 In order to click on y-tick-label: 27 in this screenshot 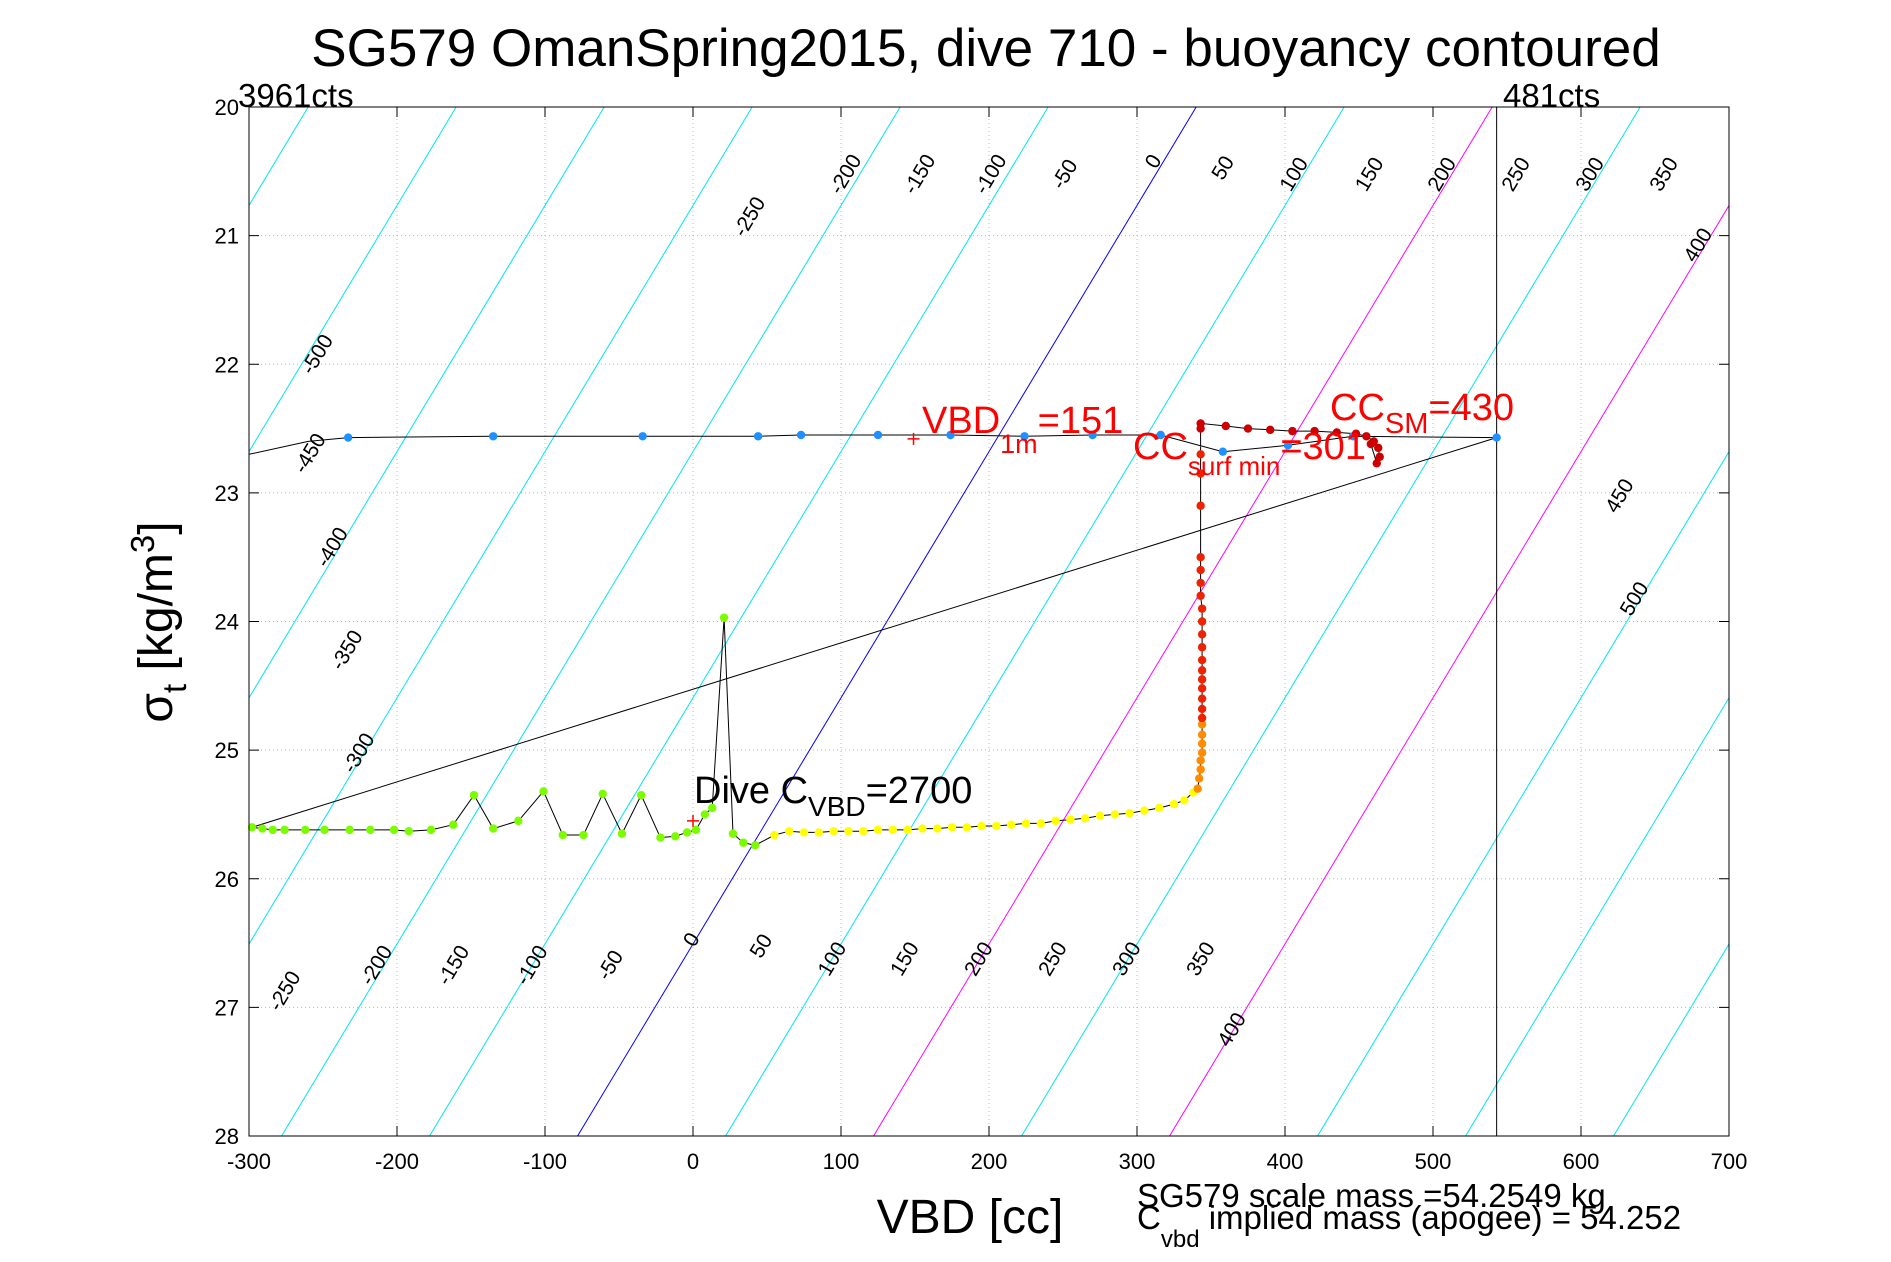, I will do `click(227, 1007)`.